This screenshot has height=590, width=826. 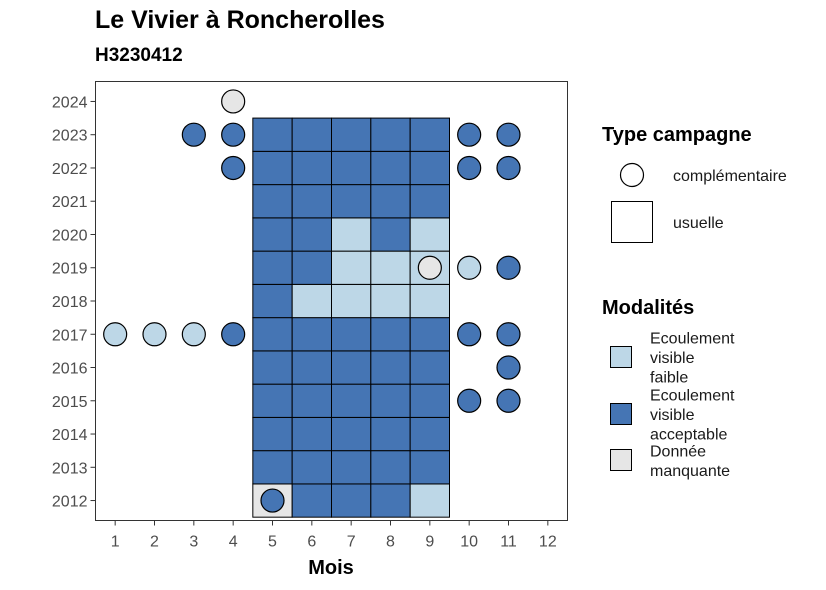 What do you see at coordinates (621, 414) in the screenshot?
I see `legend-modalite-key-acceptable` at bounding box center [621, 414].